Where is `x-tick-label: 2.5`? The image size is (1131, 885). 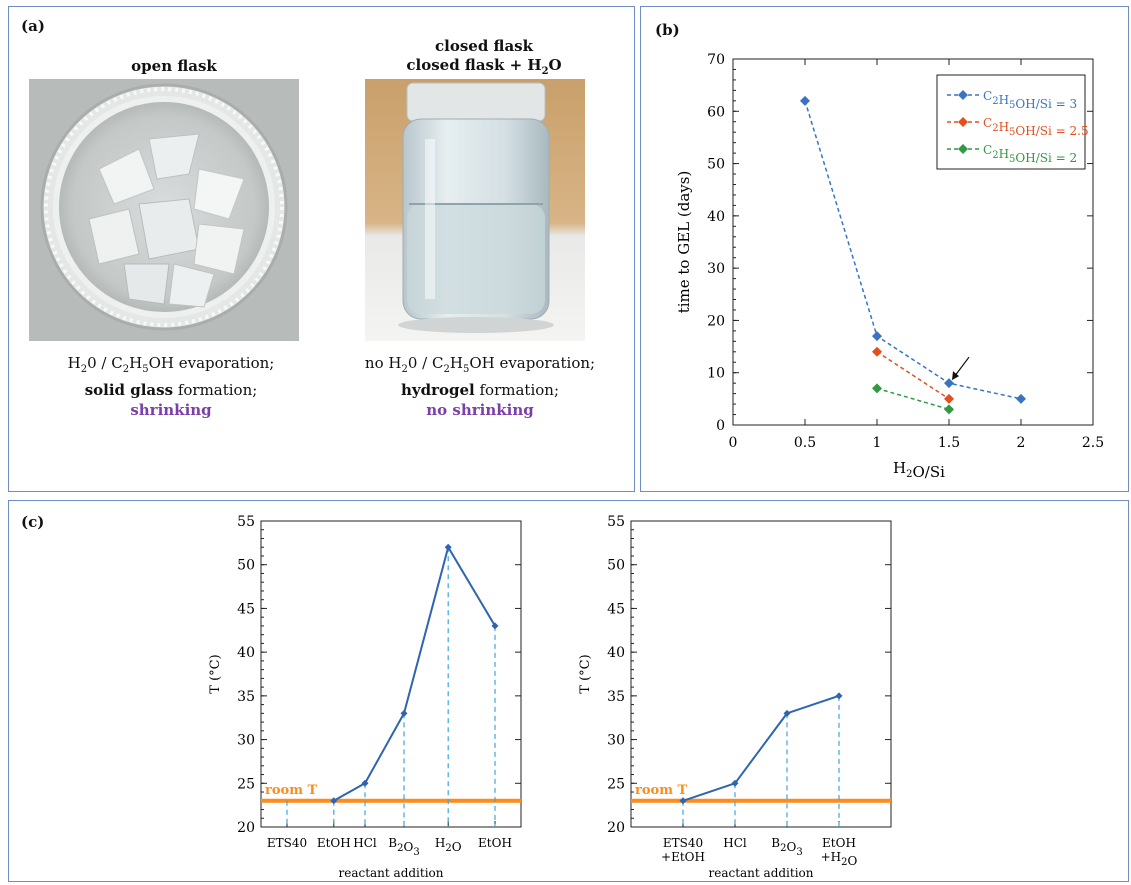 x-tick-label: 2.5 is located at coordinates (1093, 443).